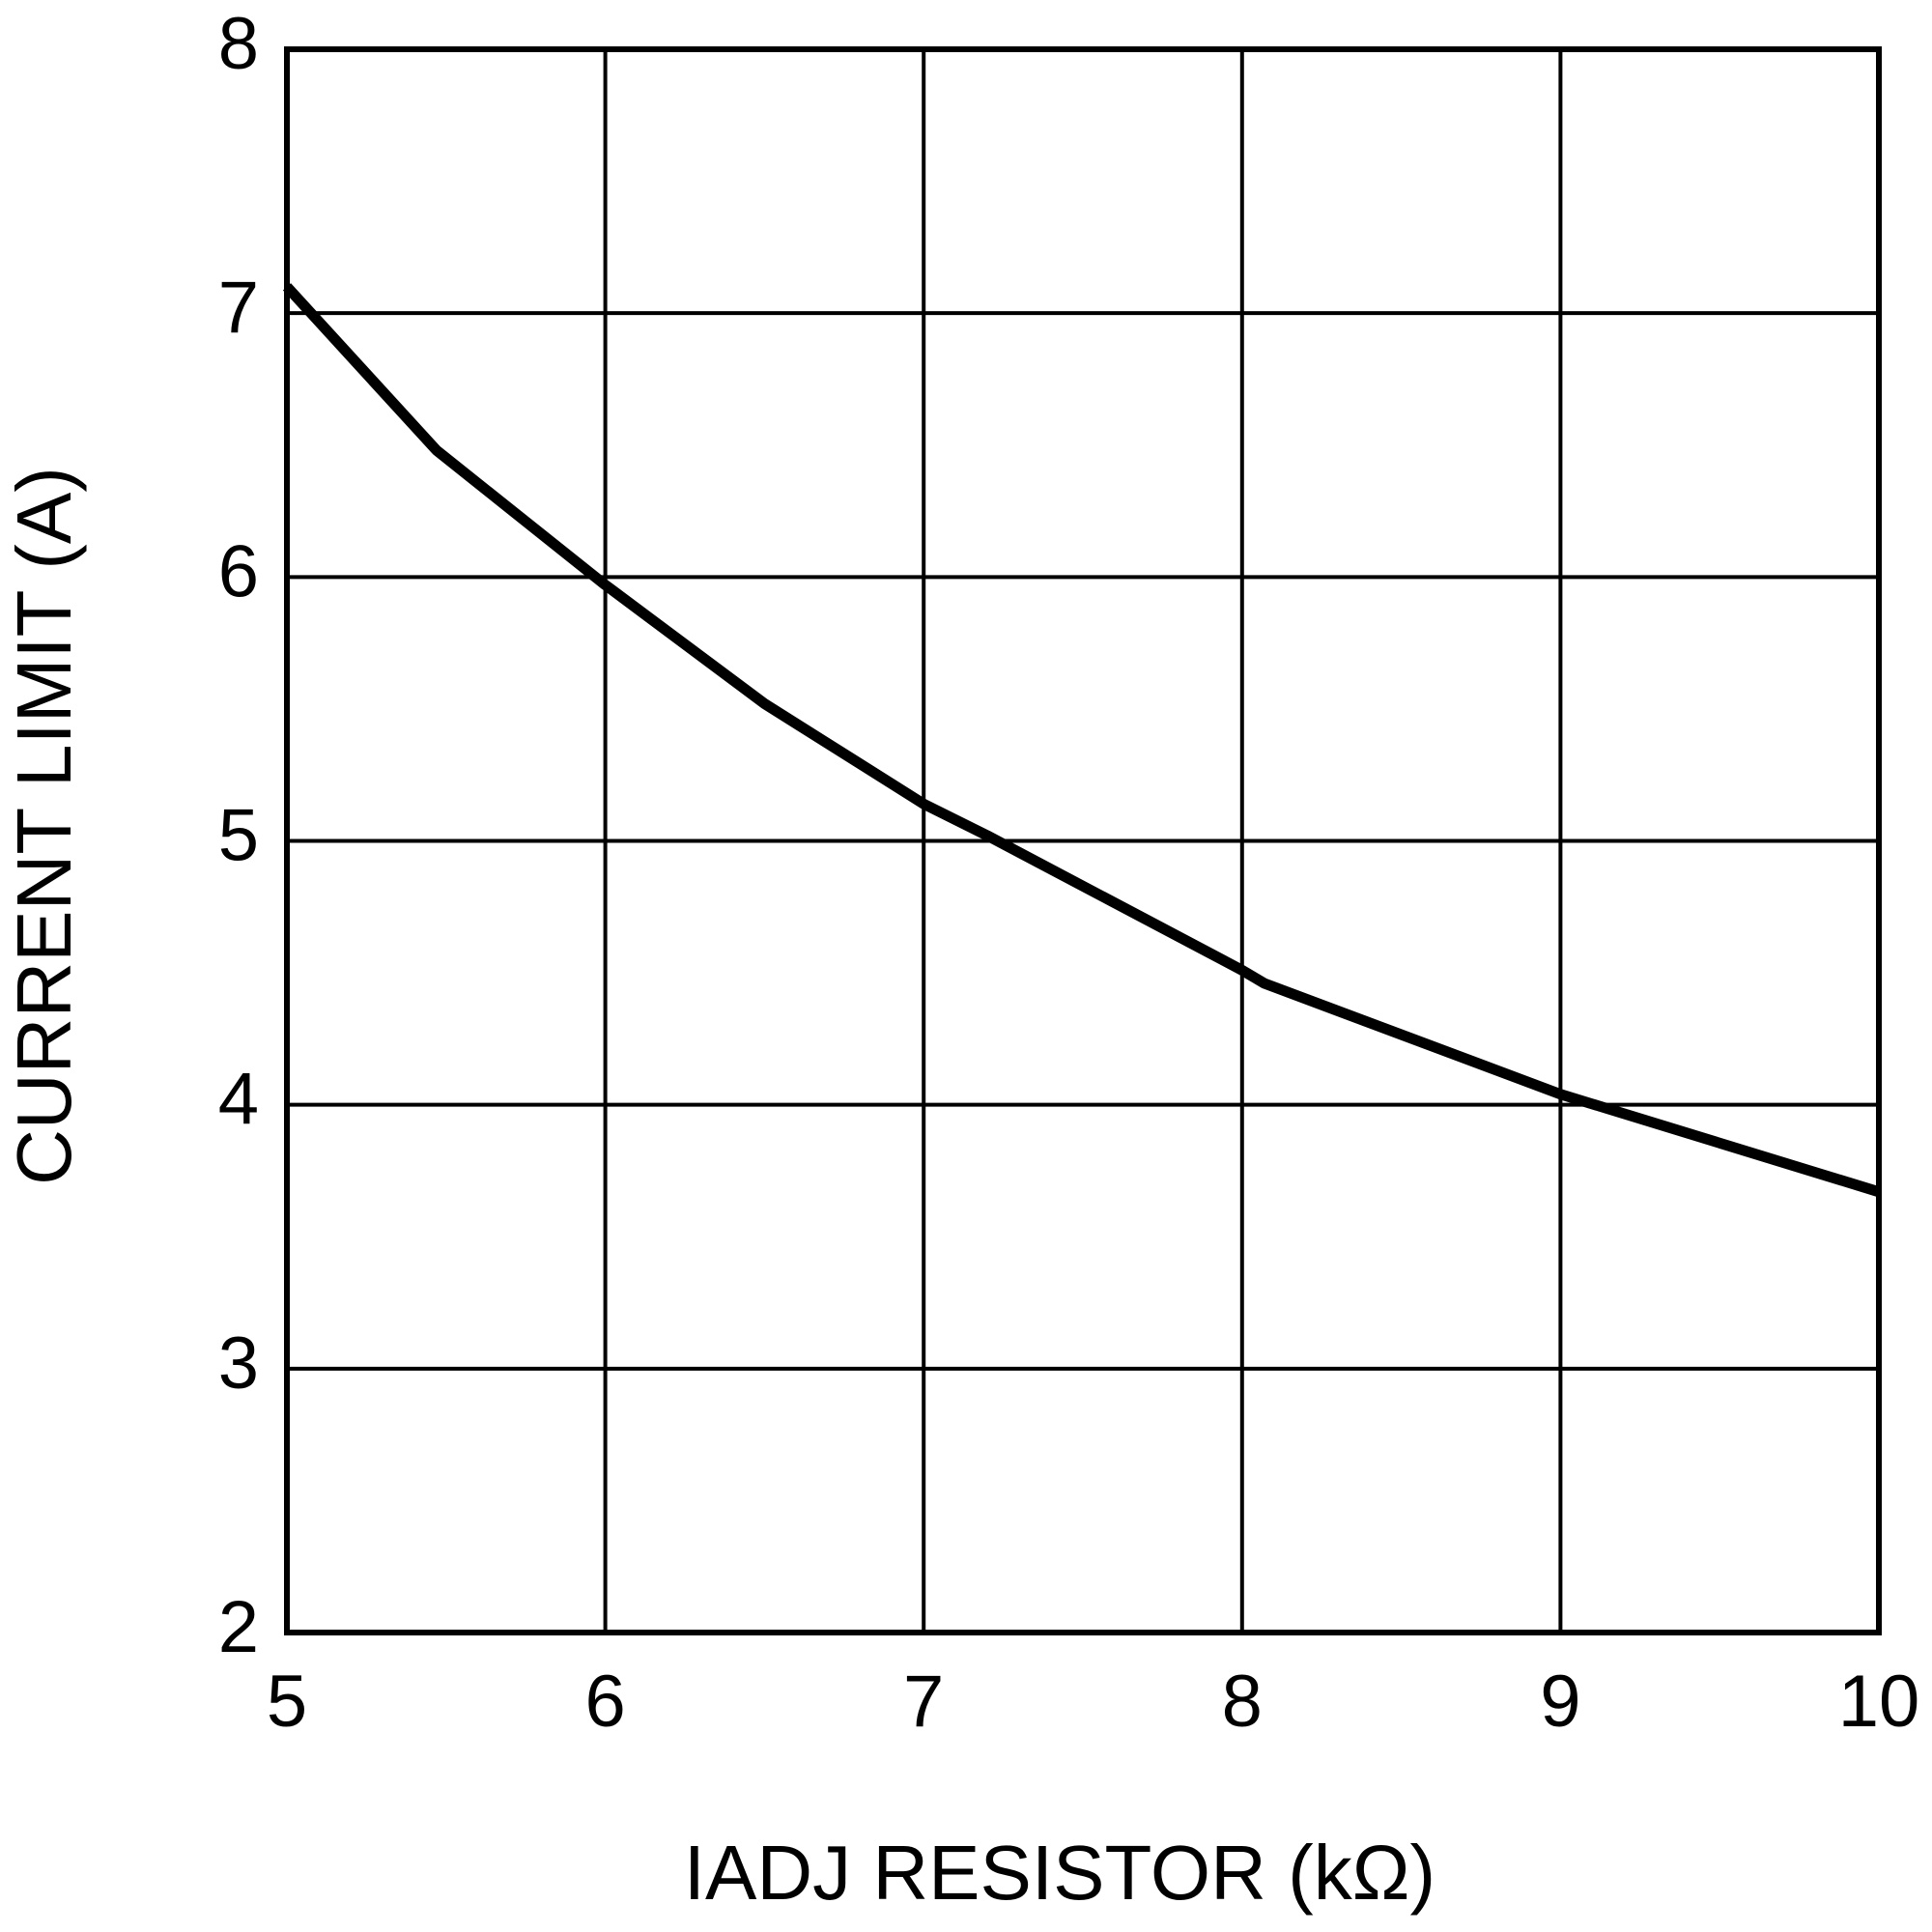  Describe the element at coordinates (923, 1702) in the screenshot. I see `x-tick-label: 7` at that location.